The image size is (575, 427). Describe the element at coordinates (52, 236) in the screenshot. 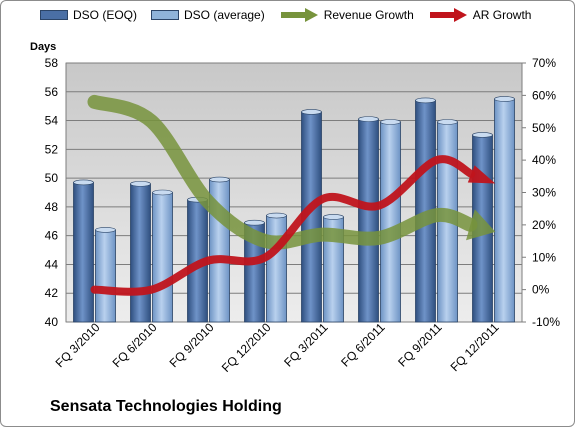

I see `y-axis-tick-label: 46` at that location.